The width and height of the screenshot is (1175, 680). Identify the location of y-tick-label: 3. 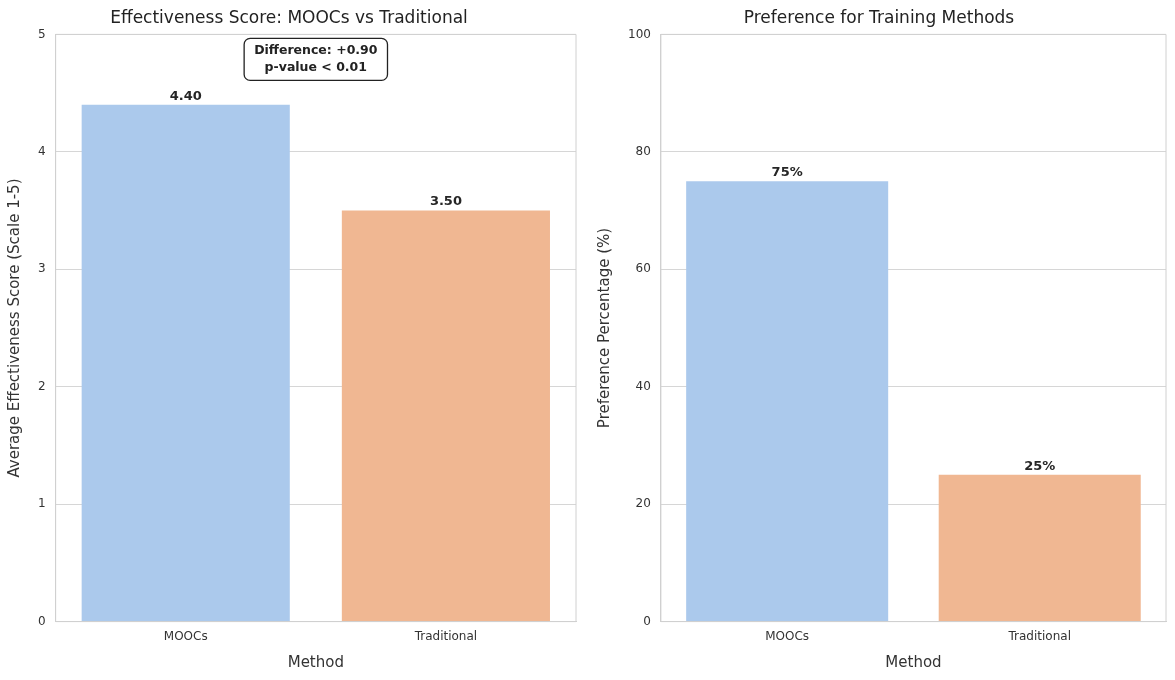
(41, 268).